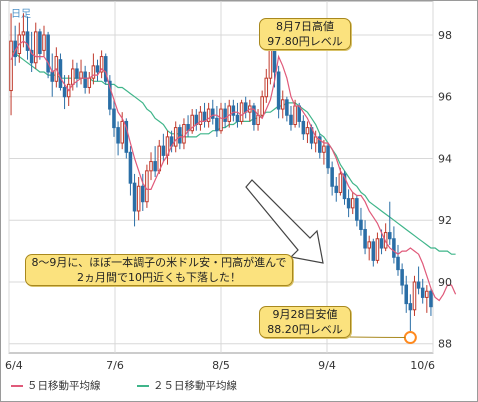  I want to click on callout-high-line-1: 8月7日高値, so click(305, 26).